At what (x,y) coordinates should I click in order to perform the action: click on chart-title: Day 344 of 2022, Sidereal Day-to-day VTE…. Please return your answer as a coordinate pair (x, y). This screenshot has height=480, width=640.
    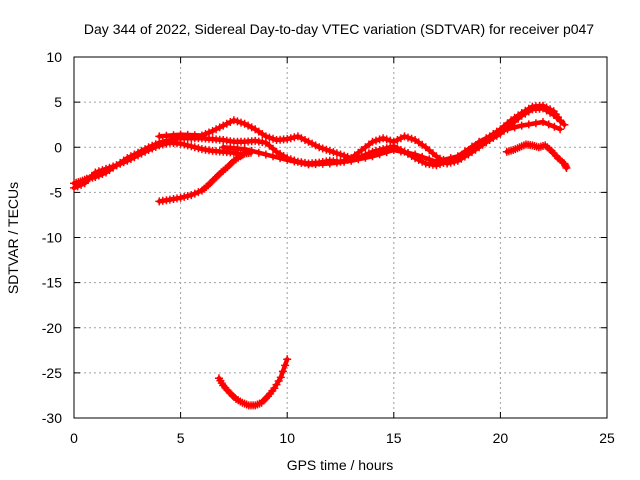
    Looking at the image, I should click on (339, 29).